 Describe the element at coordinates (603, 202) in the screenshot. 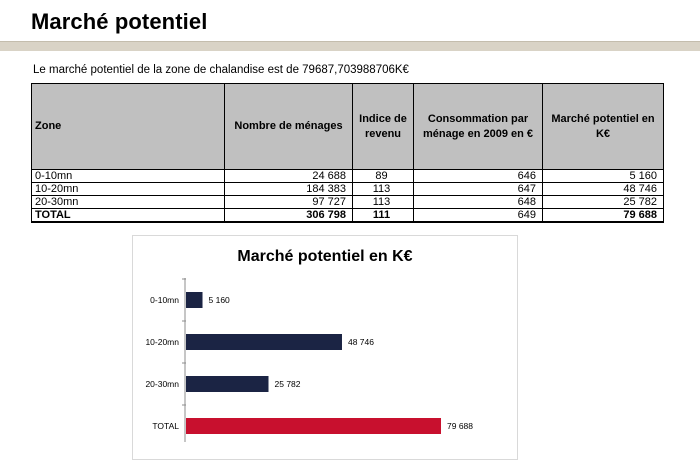

I see `cell-market: 25 782` at that location.